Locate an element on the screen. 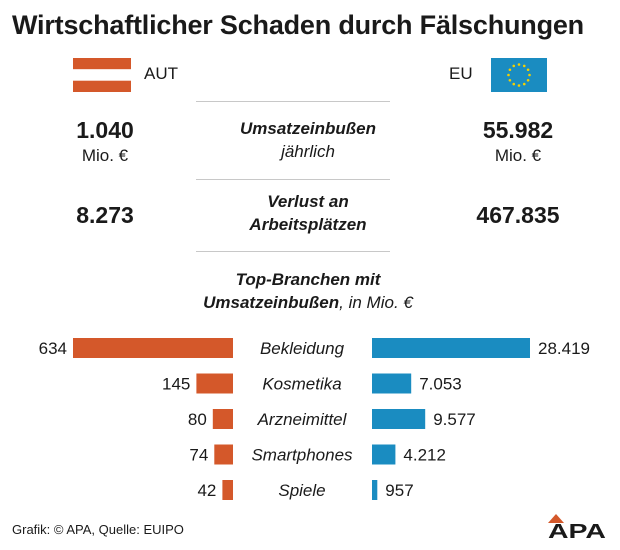 Image resolution: width=620 pixels, height=550 pixels. aut-revenue-loss-value: 1.040 is located at coordinates (105, 130).